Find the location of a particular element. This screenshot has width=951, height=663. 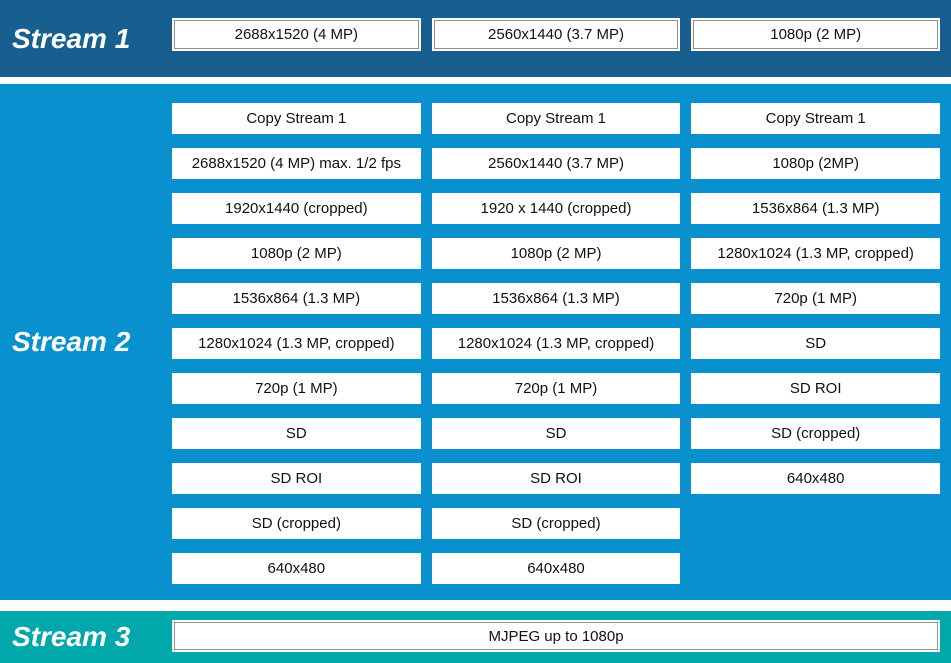

resolution-box: MJPEG up to 1080p is located at coordinates (556, 636).